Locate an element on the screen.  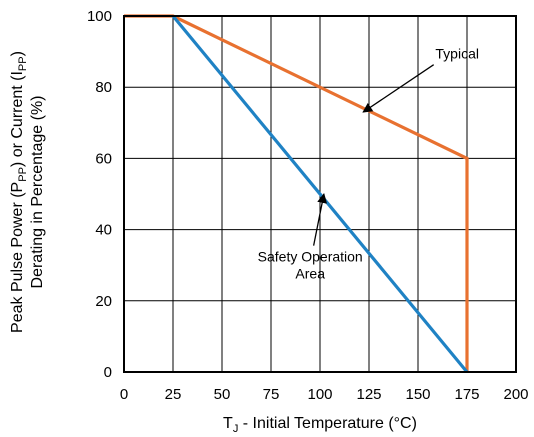
x-tick-label: 200 is located at coordinates (515, 394).